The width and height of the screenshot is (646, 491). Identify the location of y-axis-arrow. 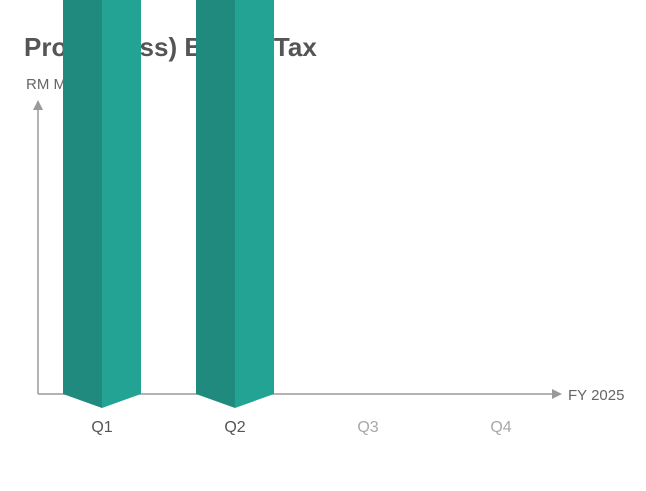
(38, 105).